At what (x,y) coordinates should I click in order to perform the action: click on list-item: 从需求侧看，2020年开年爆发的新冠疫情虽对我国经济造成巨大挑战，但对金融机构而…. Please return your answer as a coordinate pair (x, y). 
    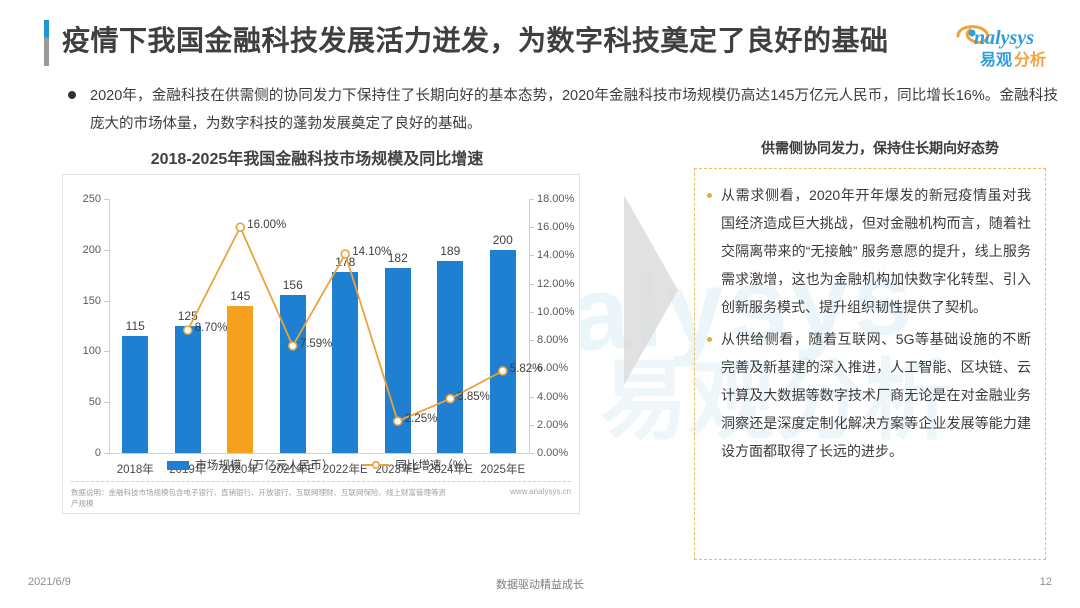
    Looking at the image, I should click on (869, 251).